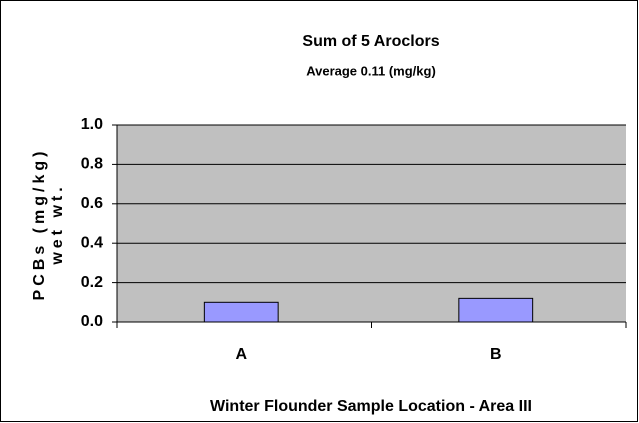 The image size is (639, 423). Describe the element at coordinates (92, 321) in the screenshot. I see `y-tick-label: 0.0` at that location.